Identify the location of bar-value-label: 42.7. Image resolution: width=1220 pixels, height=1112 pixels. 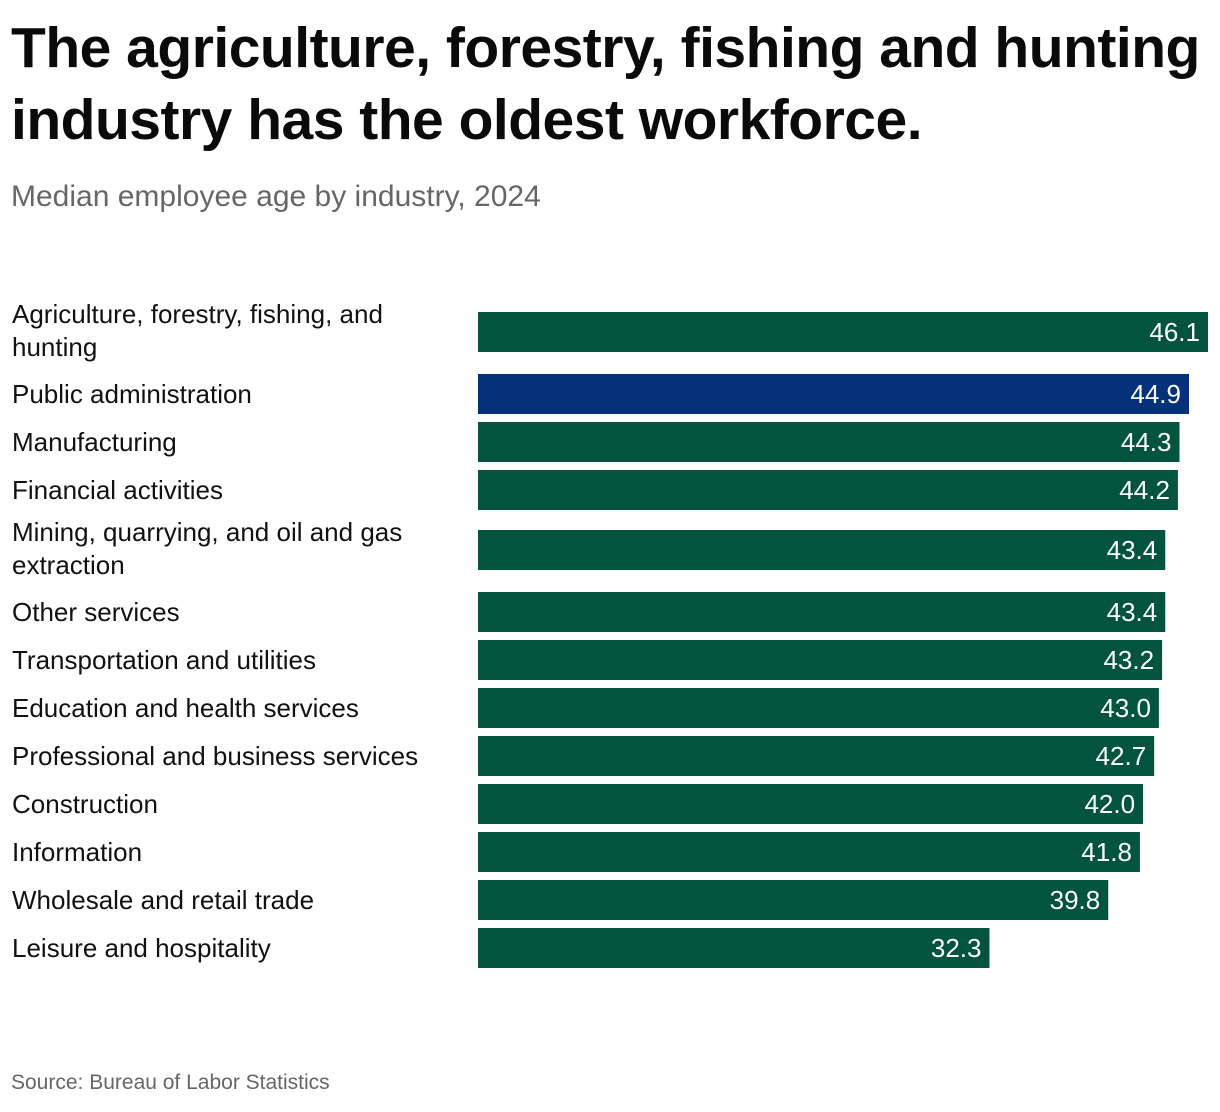
(1121, 756).